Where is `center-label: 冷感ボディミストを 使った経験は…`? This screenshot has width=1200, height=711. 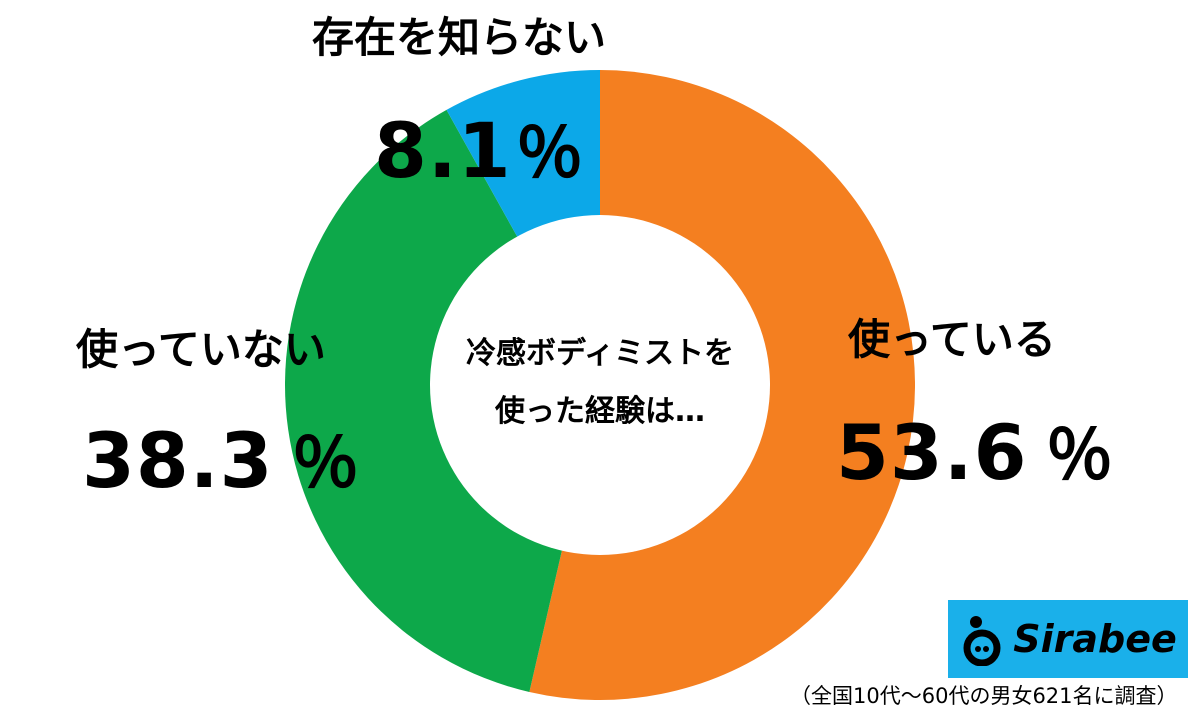 center-label: 冷感ボディミストを 使った経験は… is located at coordinates (600, 383).